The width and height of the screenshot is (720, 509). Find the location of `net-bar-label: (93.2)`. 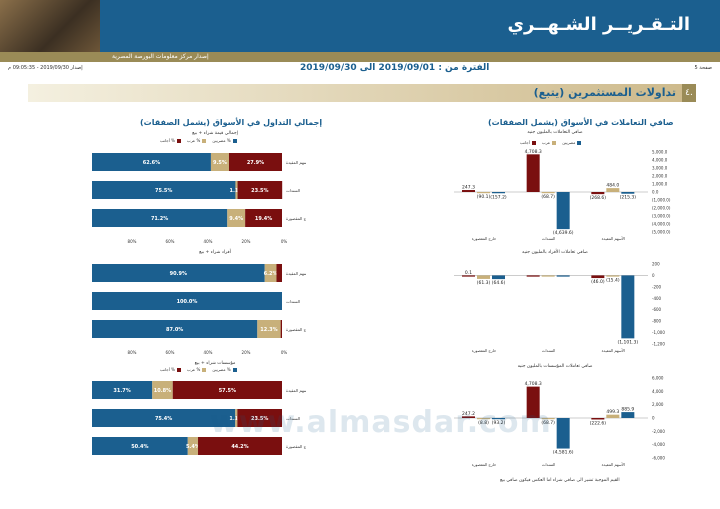

net-bar-label: (93.2) is located at coordinates (499, 423).